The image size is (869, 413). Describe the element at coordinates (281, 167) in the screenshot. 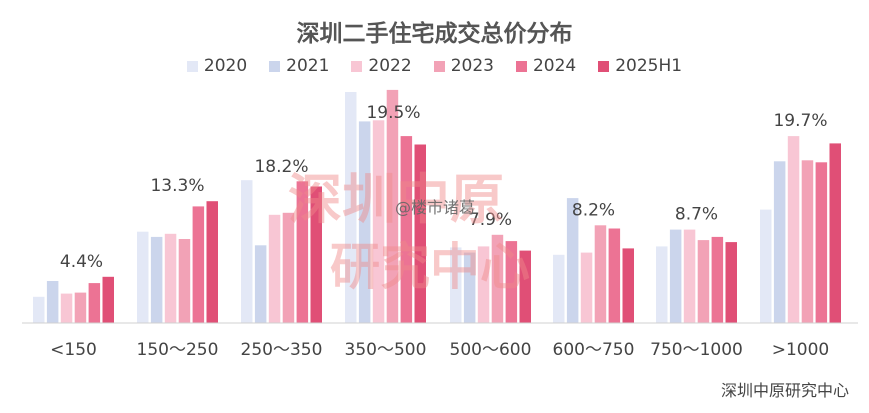

I see `data-label: 18.2%` at that location.